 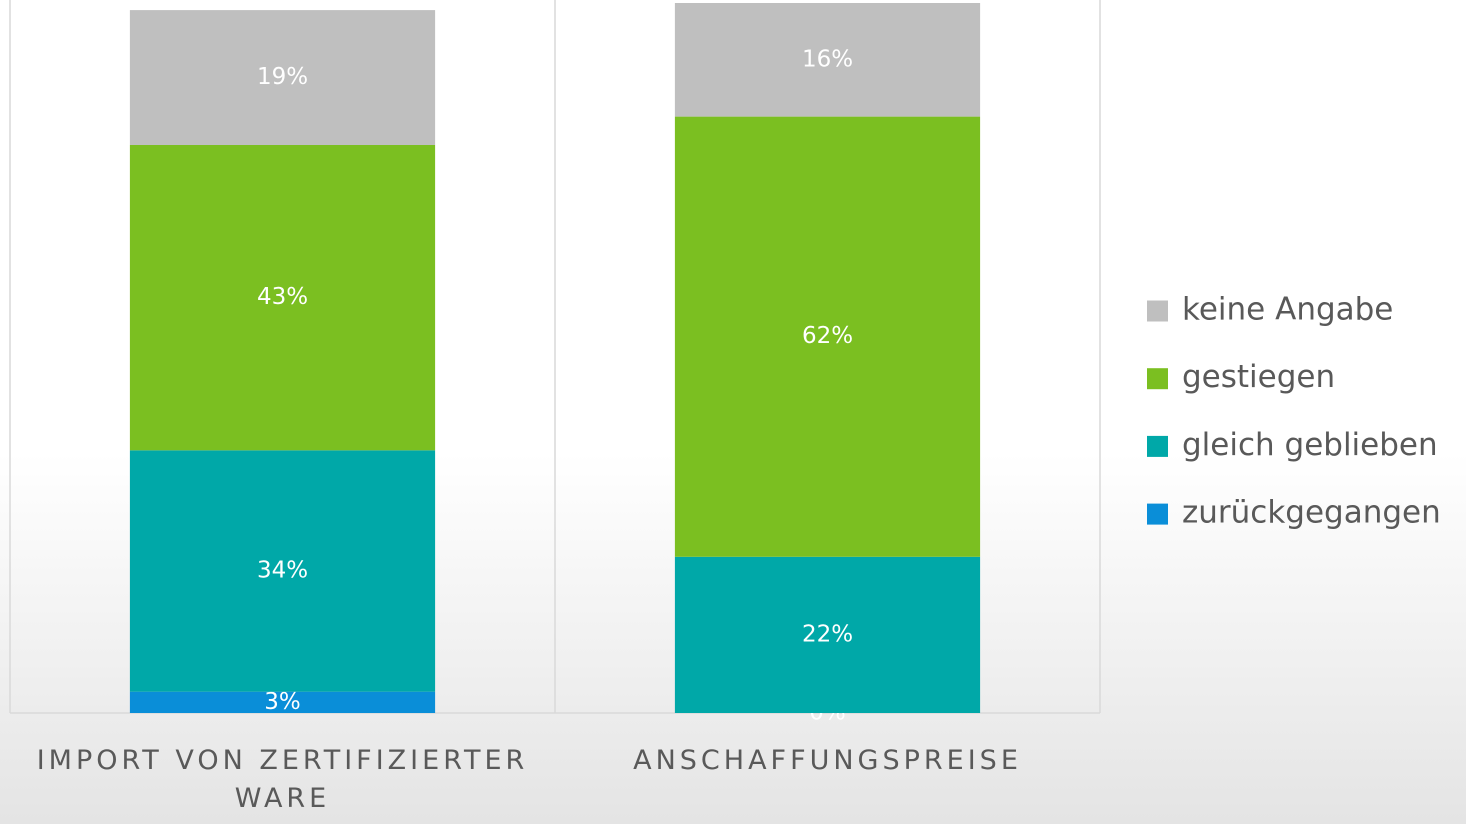 I want to click on x-tick-label: IMPORT VON ZERTIFIZIERTER WARE, so click(x=282, y=779).